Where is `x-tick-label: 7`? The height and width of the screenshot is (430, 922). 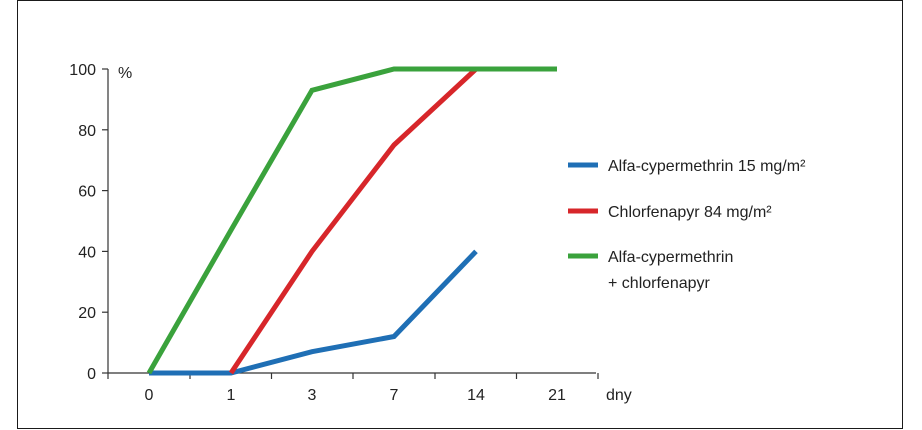
x-tick-label: 7 is located at coordinates (394, 395).